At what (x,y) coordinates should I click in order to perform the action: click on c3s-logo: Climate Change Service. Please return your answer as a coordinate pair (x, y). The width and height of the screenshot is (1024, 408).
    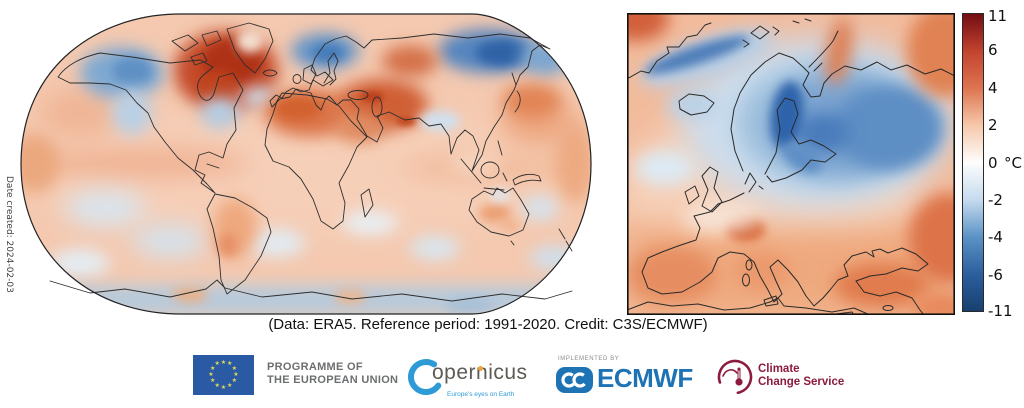
    Looking at the image, I should click on (784, 378).